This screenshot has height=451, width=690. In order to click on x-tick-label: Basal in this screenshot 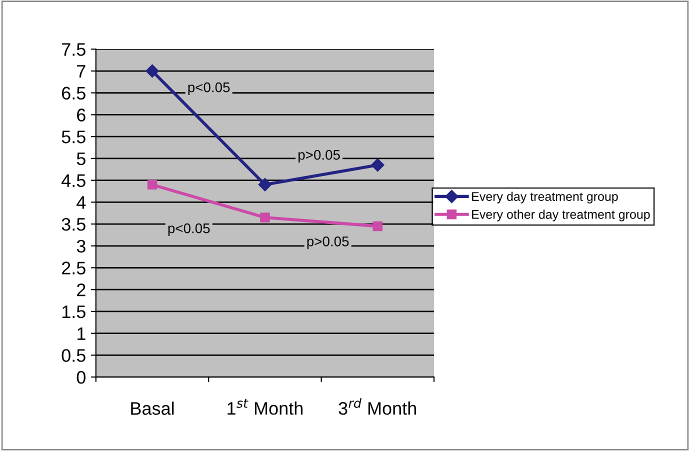, I will do `click(152, 408)`.